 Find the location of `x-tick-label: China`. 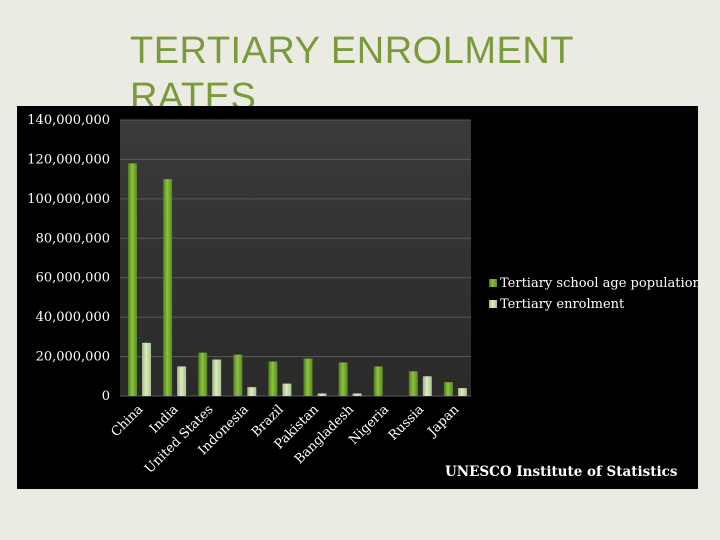

x-tick-label: China is located at coordinates (127, 421).